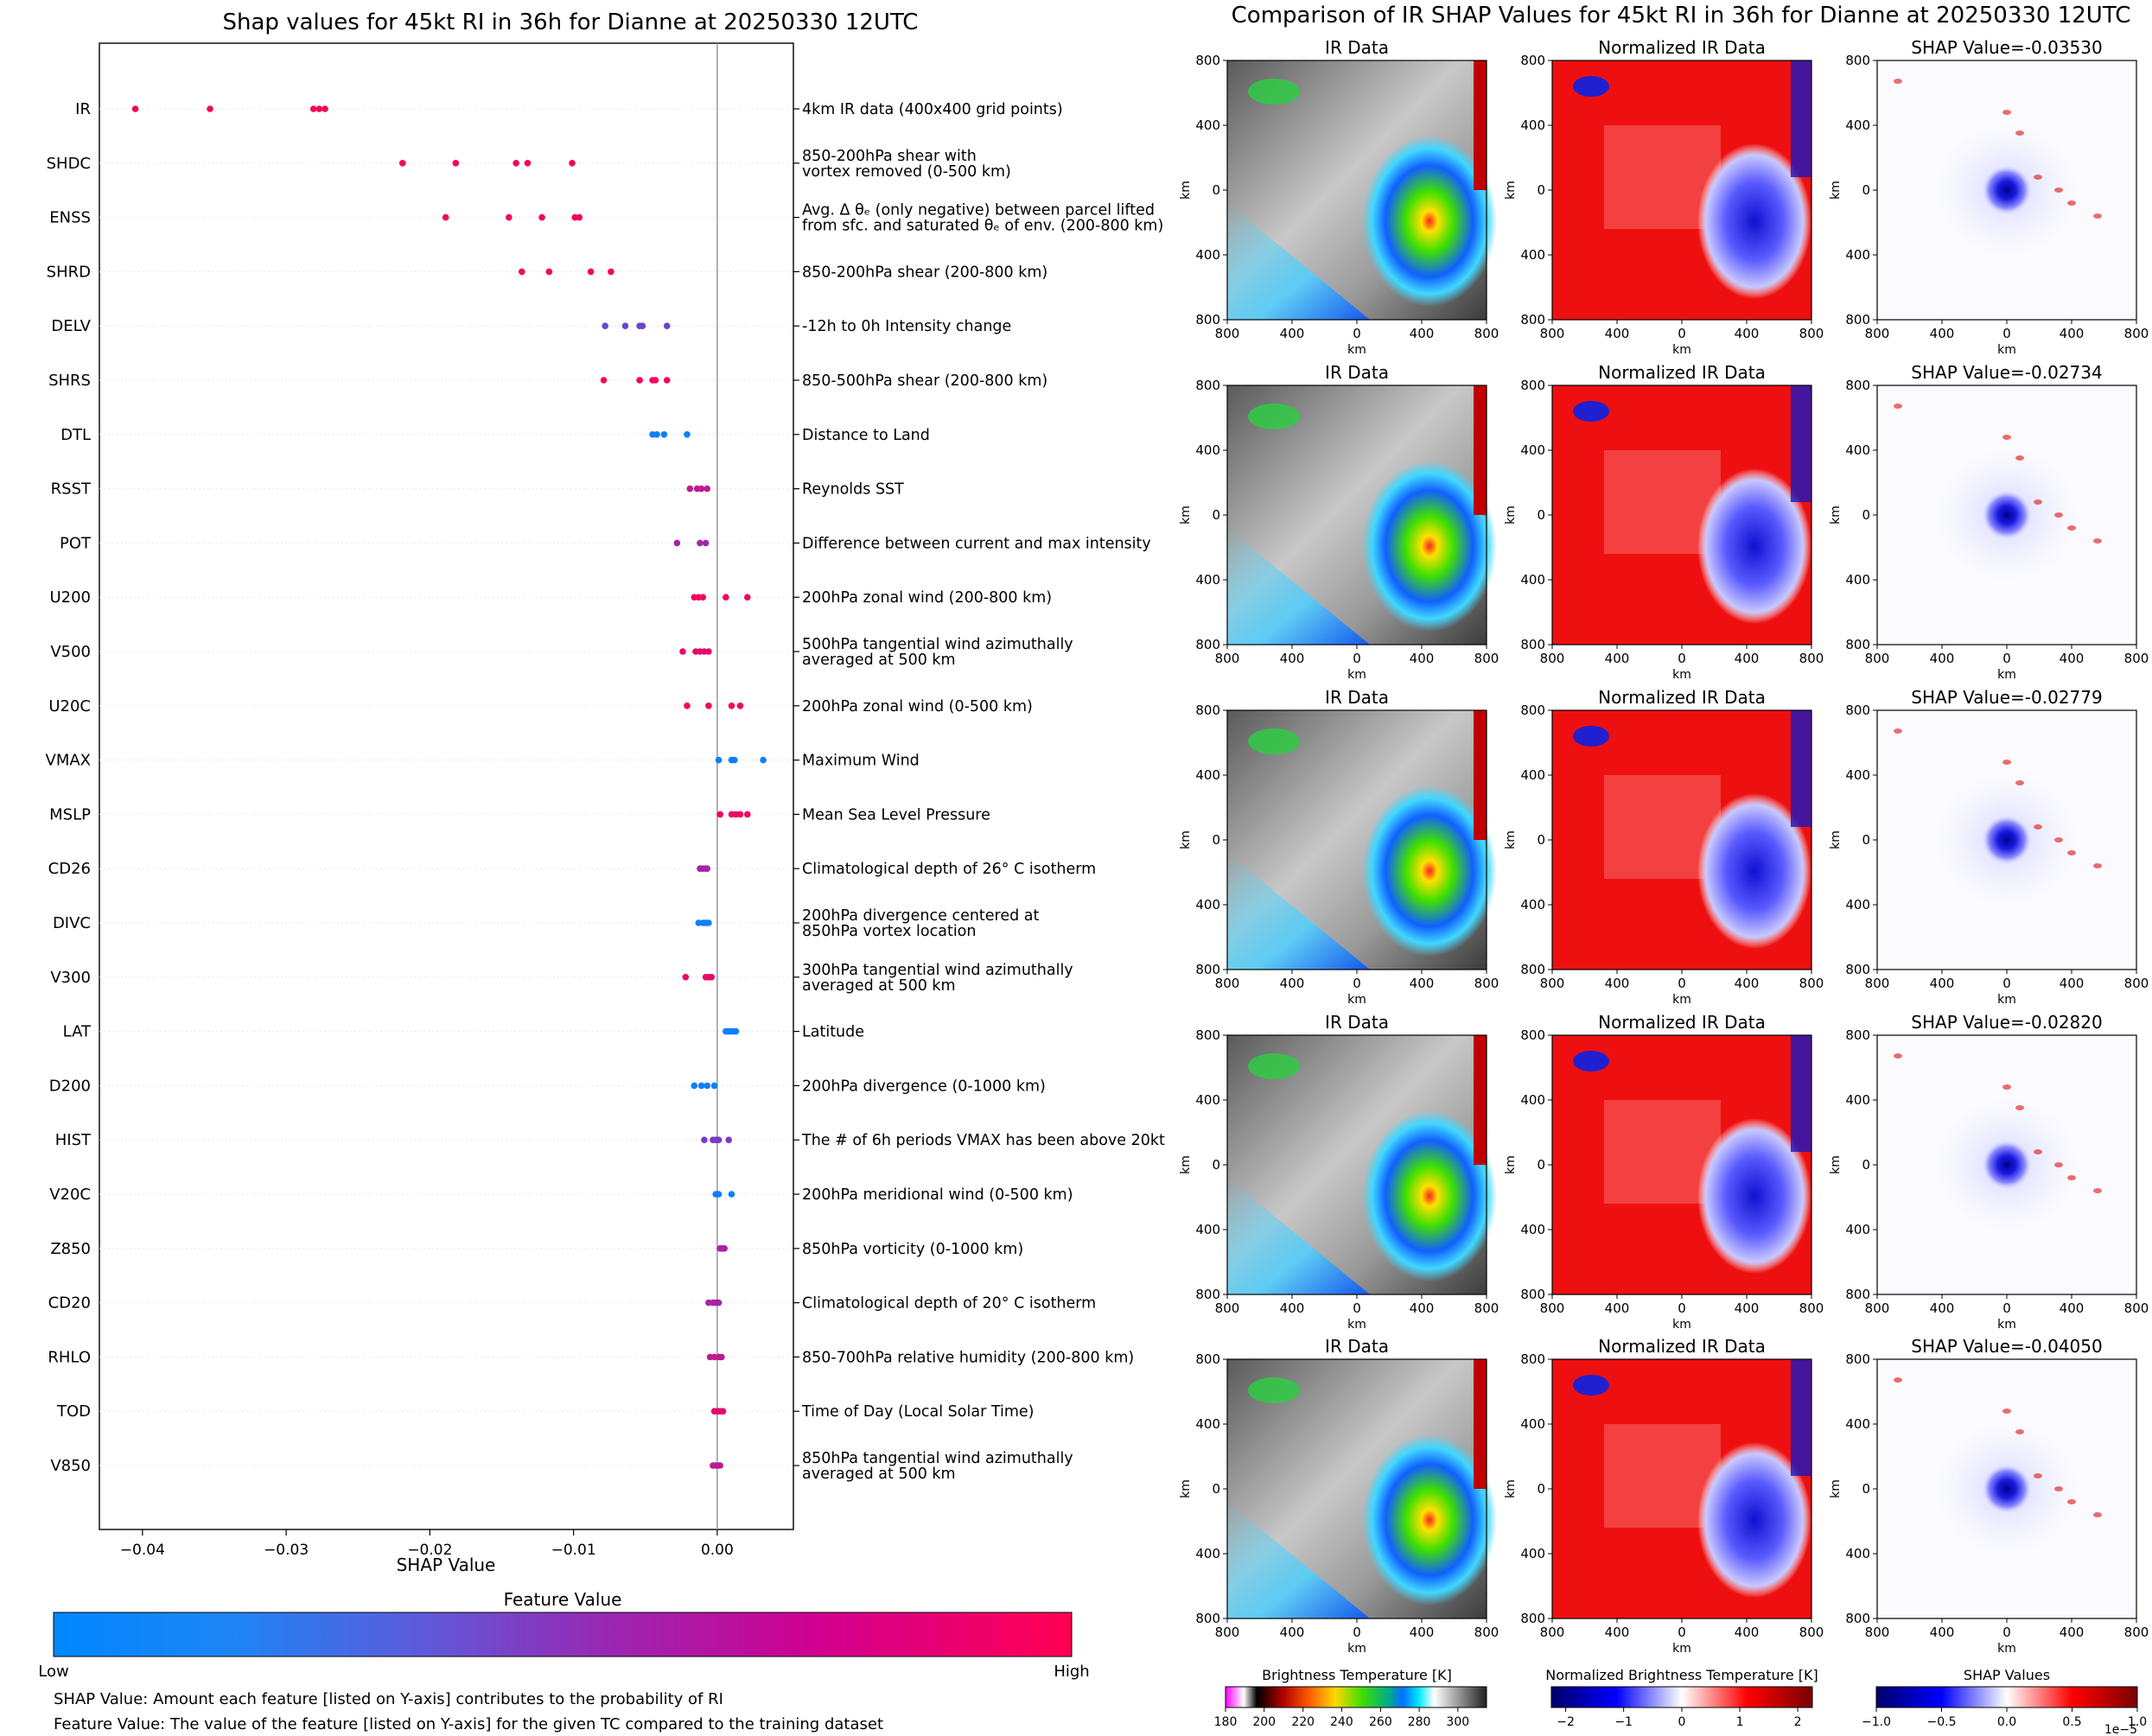 The height and width of the screenshot is (1736, 2152). I want to click on colorbar-tick-label: 1.0, so click(2137, 1722).